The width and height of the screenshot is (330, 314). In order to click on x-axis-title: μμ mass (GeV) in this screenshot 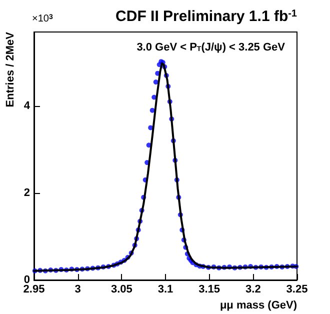, I will do `click(259, 306)`.